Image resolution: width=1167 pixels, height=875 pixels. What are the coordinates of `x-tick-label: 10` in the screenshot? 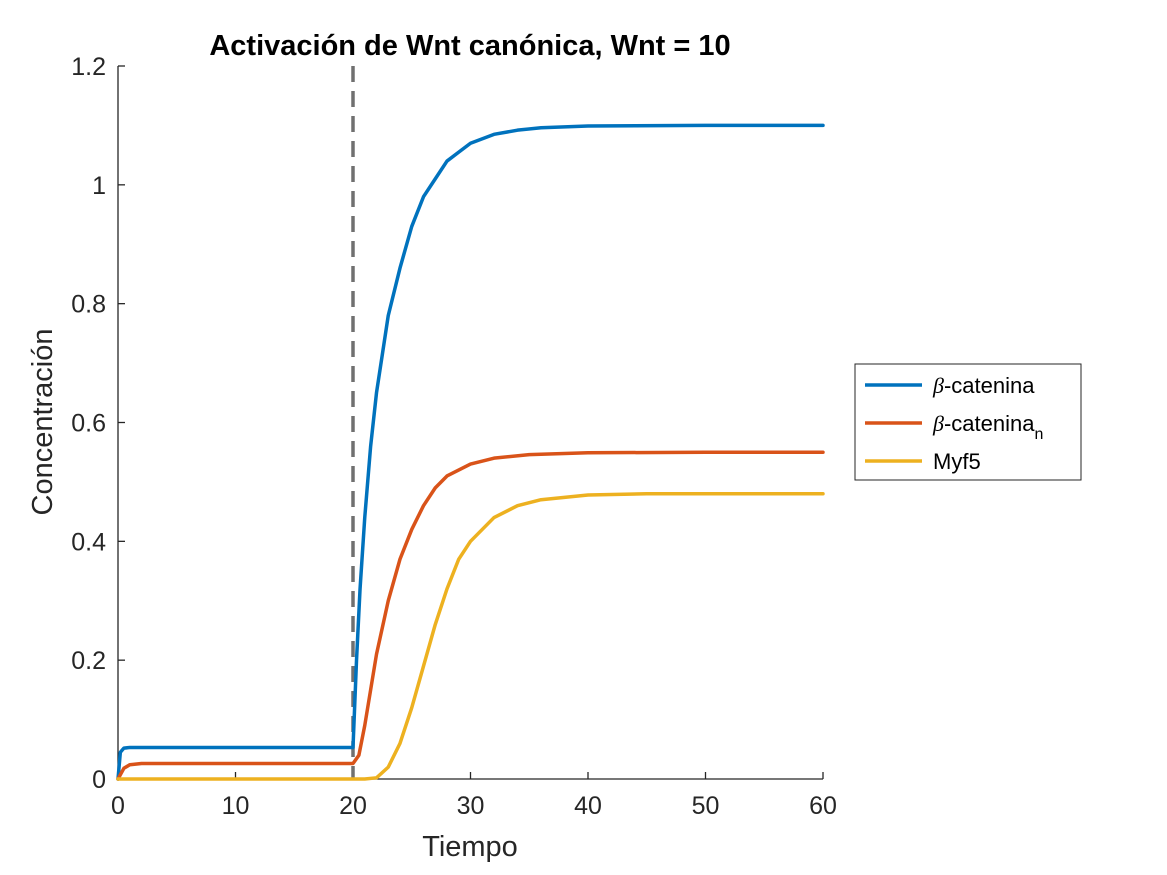 It's located at (236, 806).